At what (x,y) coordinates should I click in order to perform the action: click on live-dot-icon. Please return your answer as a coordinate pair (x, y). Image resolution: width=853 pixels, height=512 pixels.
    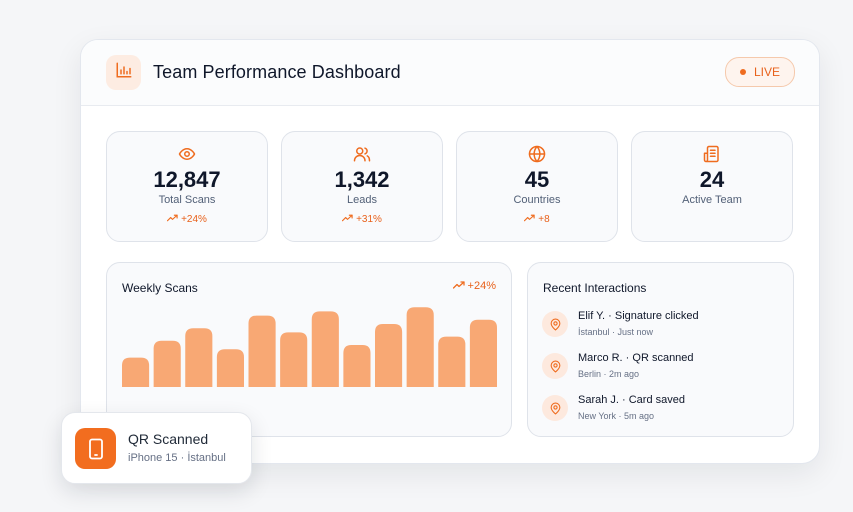
    Looking at the image, I should click on (742, 72).